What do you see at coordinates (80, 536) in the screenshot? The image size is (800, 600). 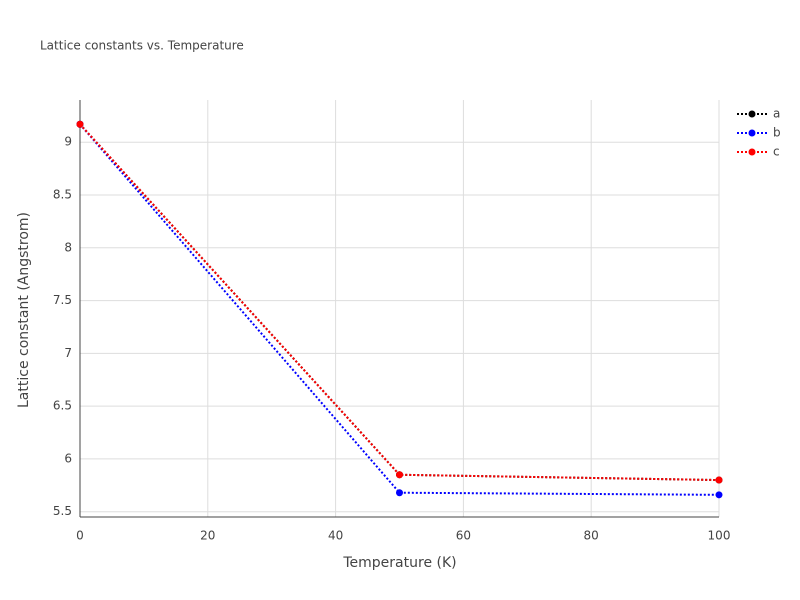 I see `x-tick-label: 0` at bounding box center [80, 536].